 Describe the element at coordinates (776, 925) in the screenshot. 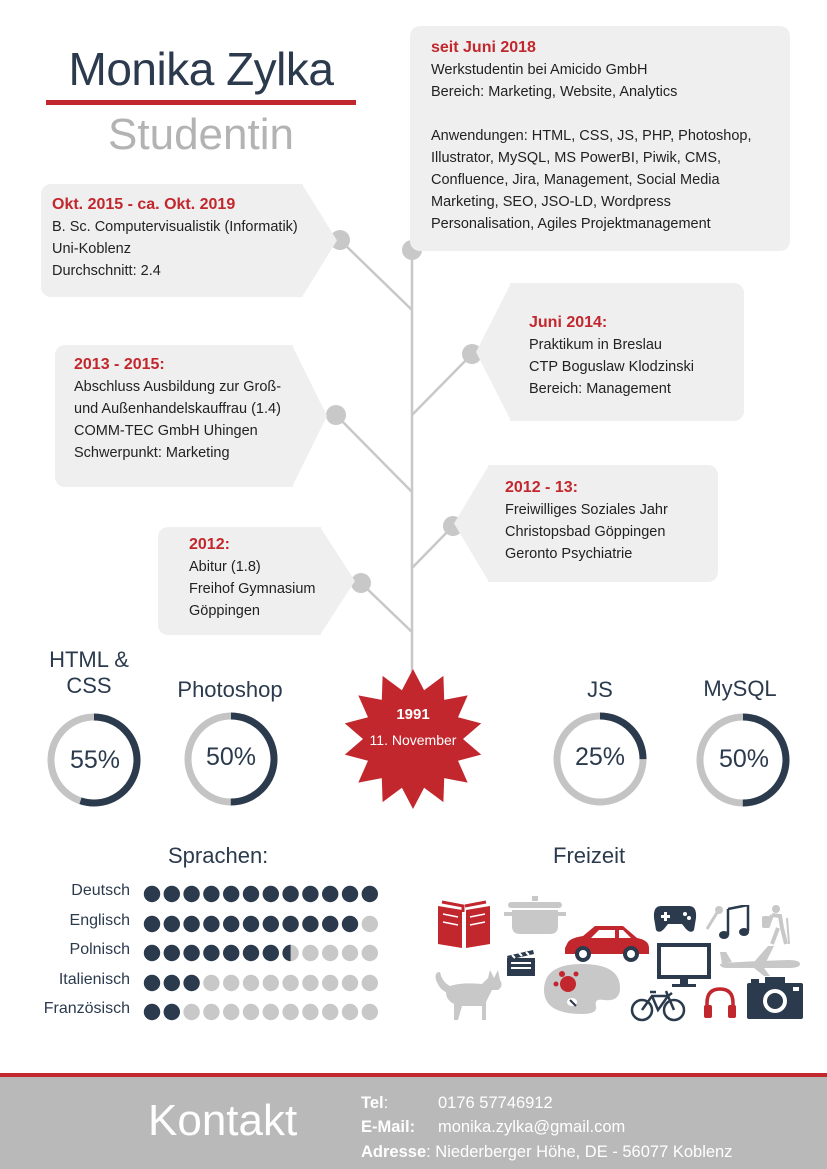

I see `hiking-icon` at that location.